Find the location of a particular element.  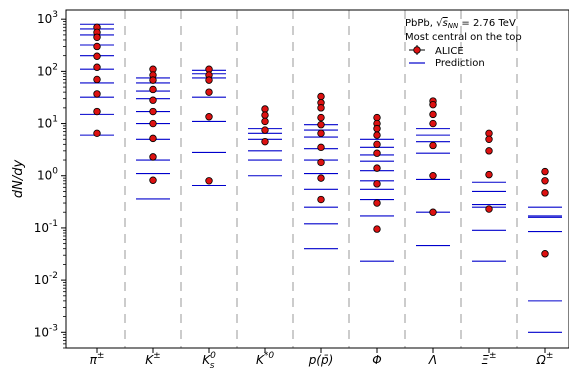

x-tick-label-Omega: Ω± is located at coordinates (545, 359).